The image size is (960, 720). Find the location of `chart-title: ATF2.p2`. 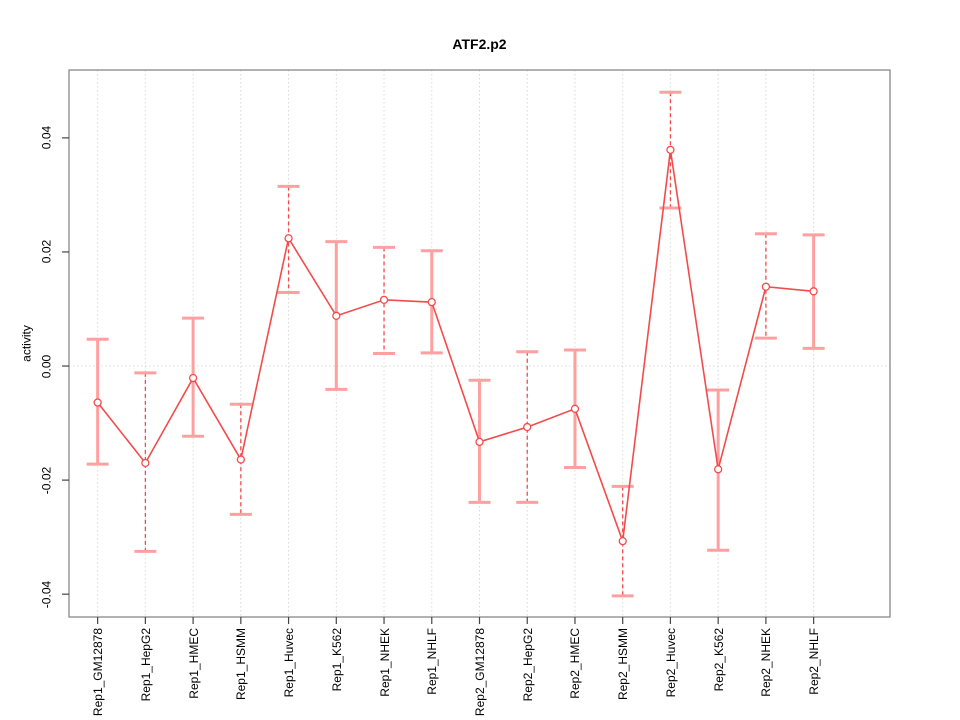

chart-title: ATF2.p2 is located at coordinates (479, 44).